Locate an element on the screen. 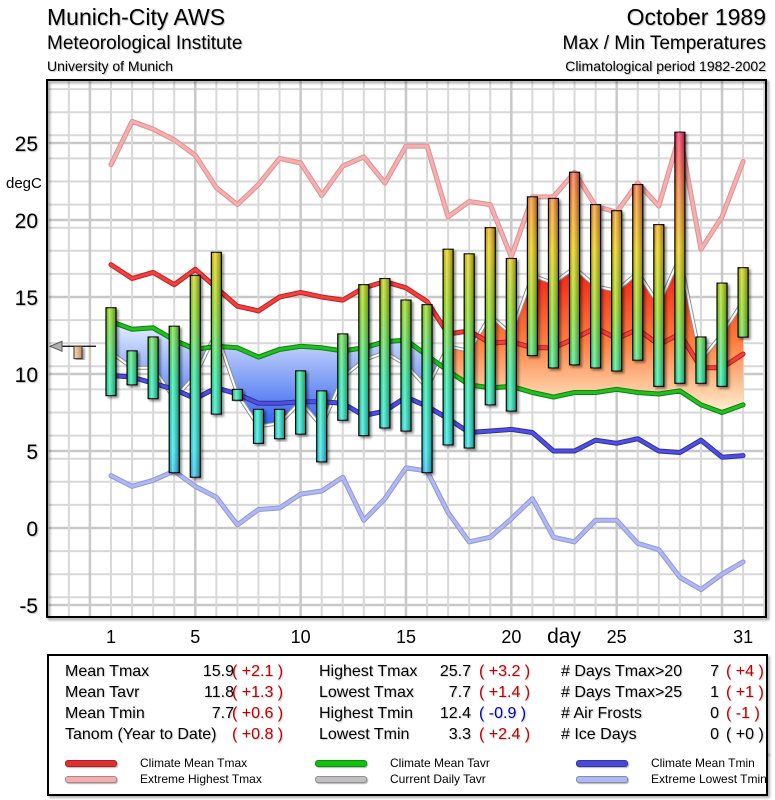  climate-period: Climatological period 1982-2002 is located at coordinates (665, 66).